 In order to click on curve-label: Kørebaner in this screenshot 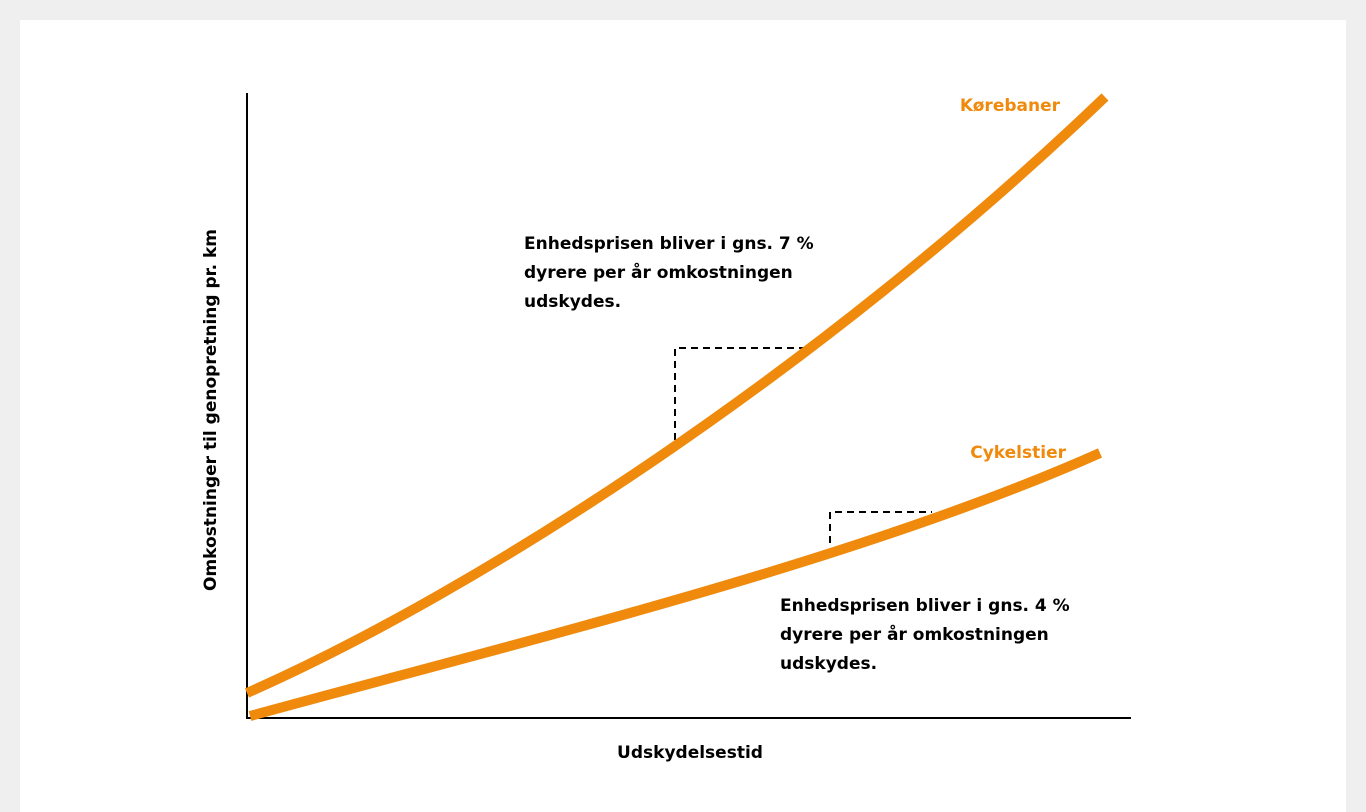, I will do `click(1010, 106)`.